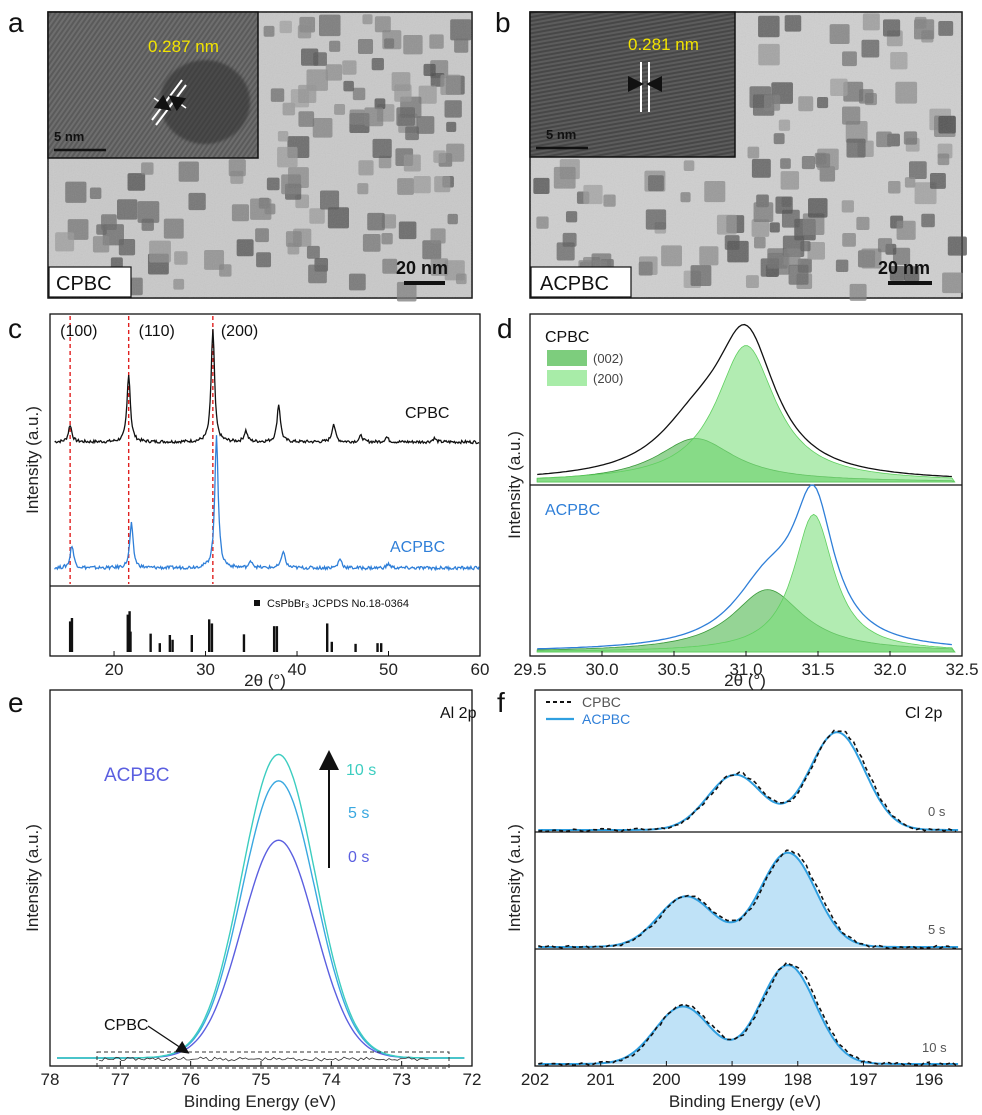 The image size is (982, 1115). Describe the element at coordinates (937, 929) in the screenshot. I see `time-label-5s: 5 s` at that location.